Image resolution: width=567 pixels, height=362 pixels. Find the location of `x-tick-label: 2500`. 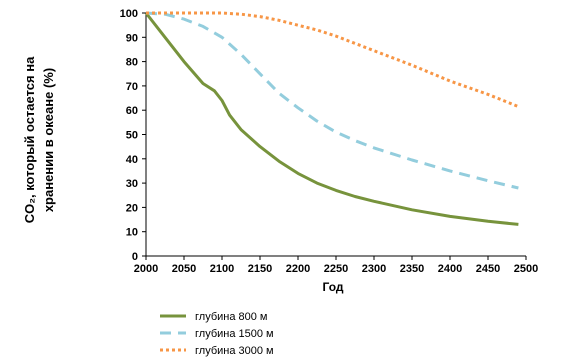

x-tick-label: 2500 is located at coordinates (526, 269).